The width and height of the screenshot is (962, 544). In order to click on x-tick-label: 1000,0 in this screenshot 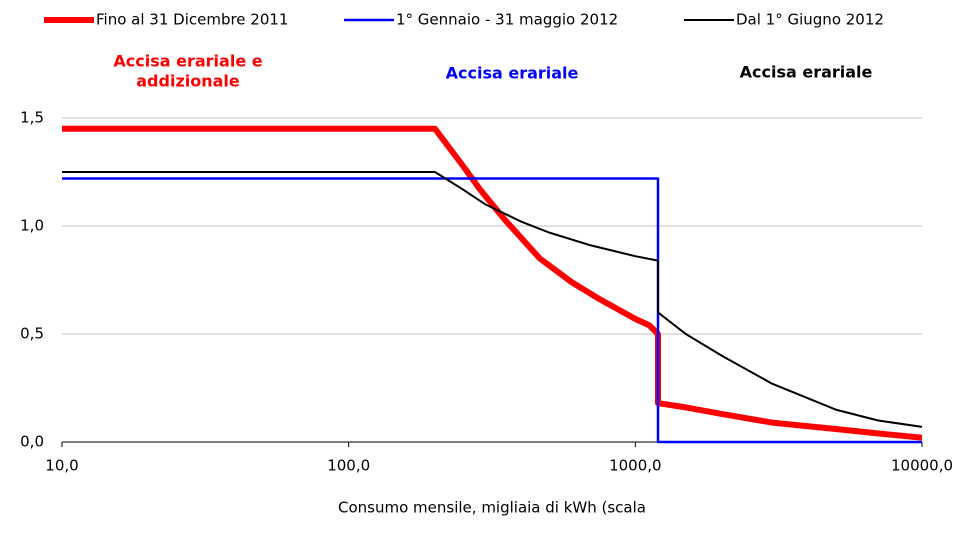, I will do `click(635, 466)`.